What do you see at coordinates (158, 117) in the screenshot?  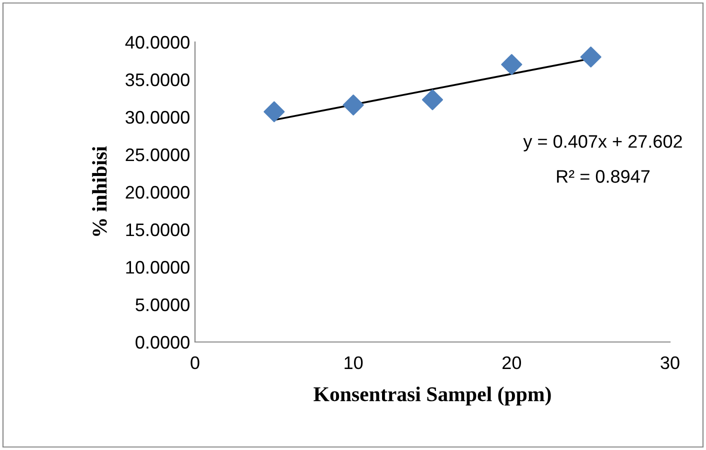 I see `y-tick-label: 30.0000` at bounding box center [158, 117].